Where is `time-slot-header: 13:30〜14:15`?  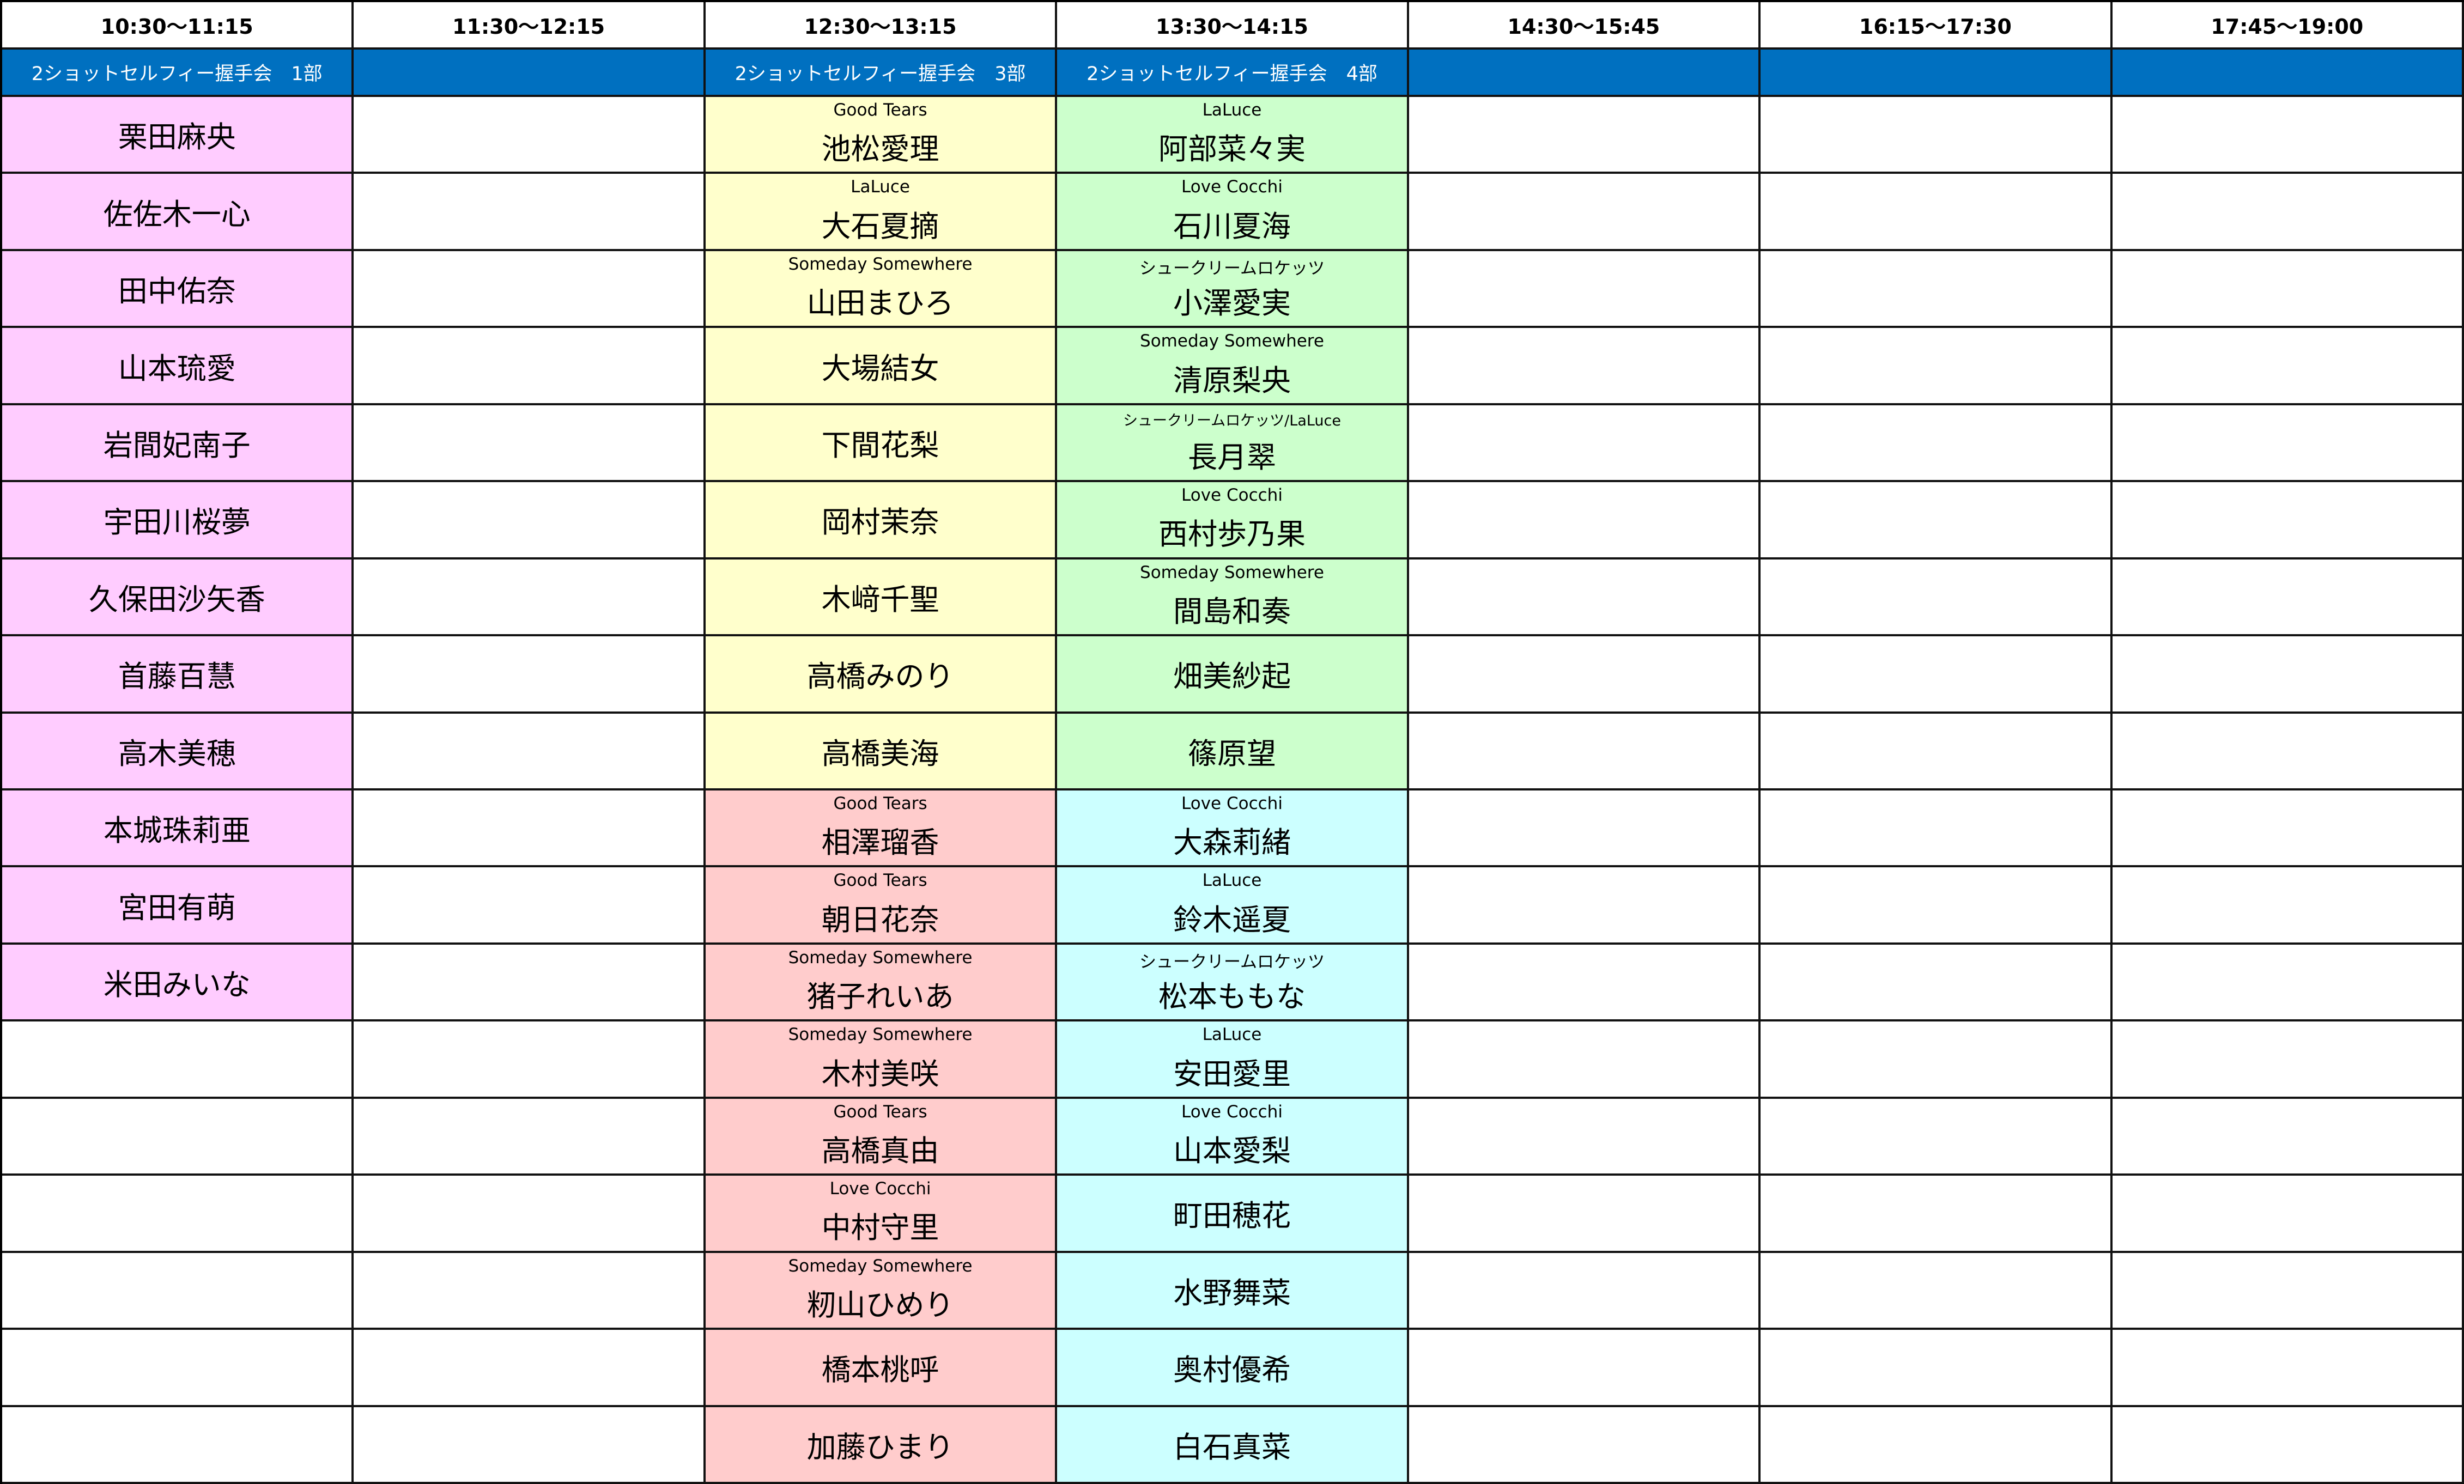 time-slot-header: 13:30〜14:15 is located at coordinates (1233, 26).